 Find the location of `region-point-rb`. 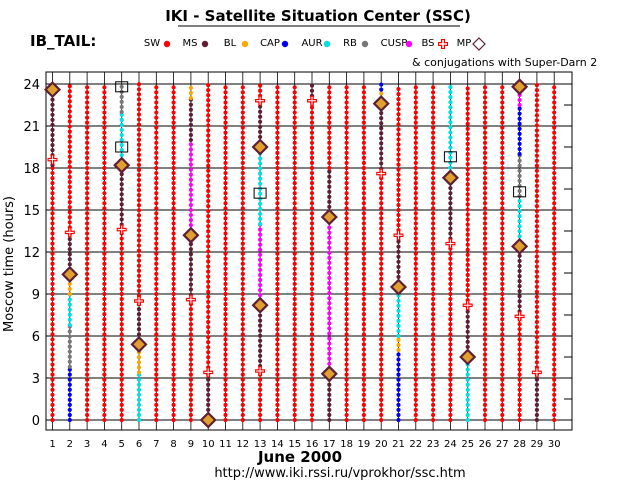

region-point-rb is located at coordinates (519, 196).